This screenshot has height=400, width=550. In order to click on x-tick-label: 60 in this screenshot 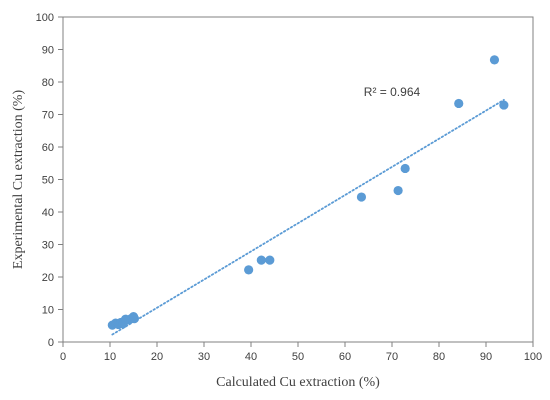, I will do `click(345, 357)`.